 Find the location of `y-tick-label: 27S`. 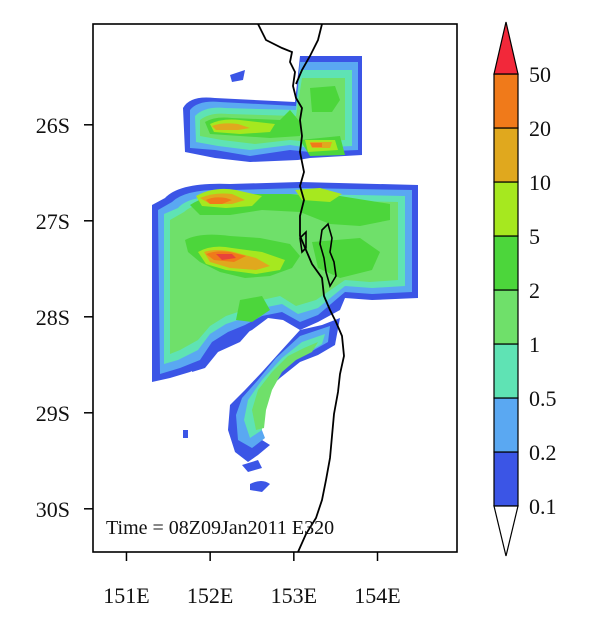

y-tick-label: 27S is located at coordinates (53, 221).